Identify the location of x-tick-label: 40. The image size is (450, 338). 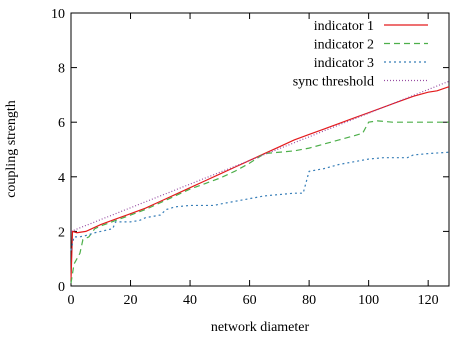
(190, 300).